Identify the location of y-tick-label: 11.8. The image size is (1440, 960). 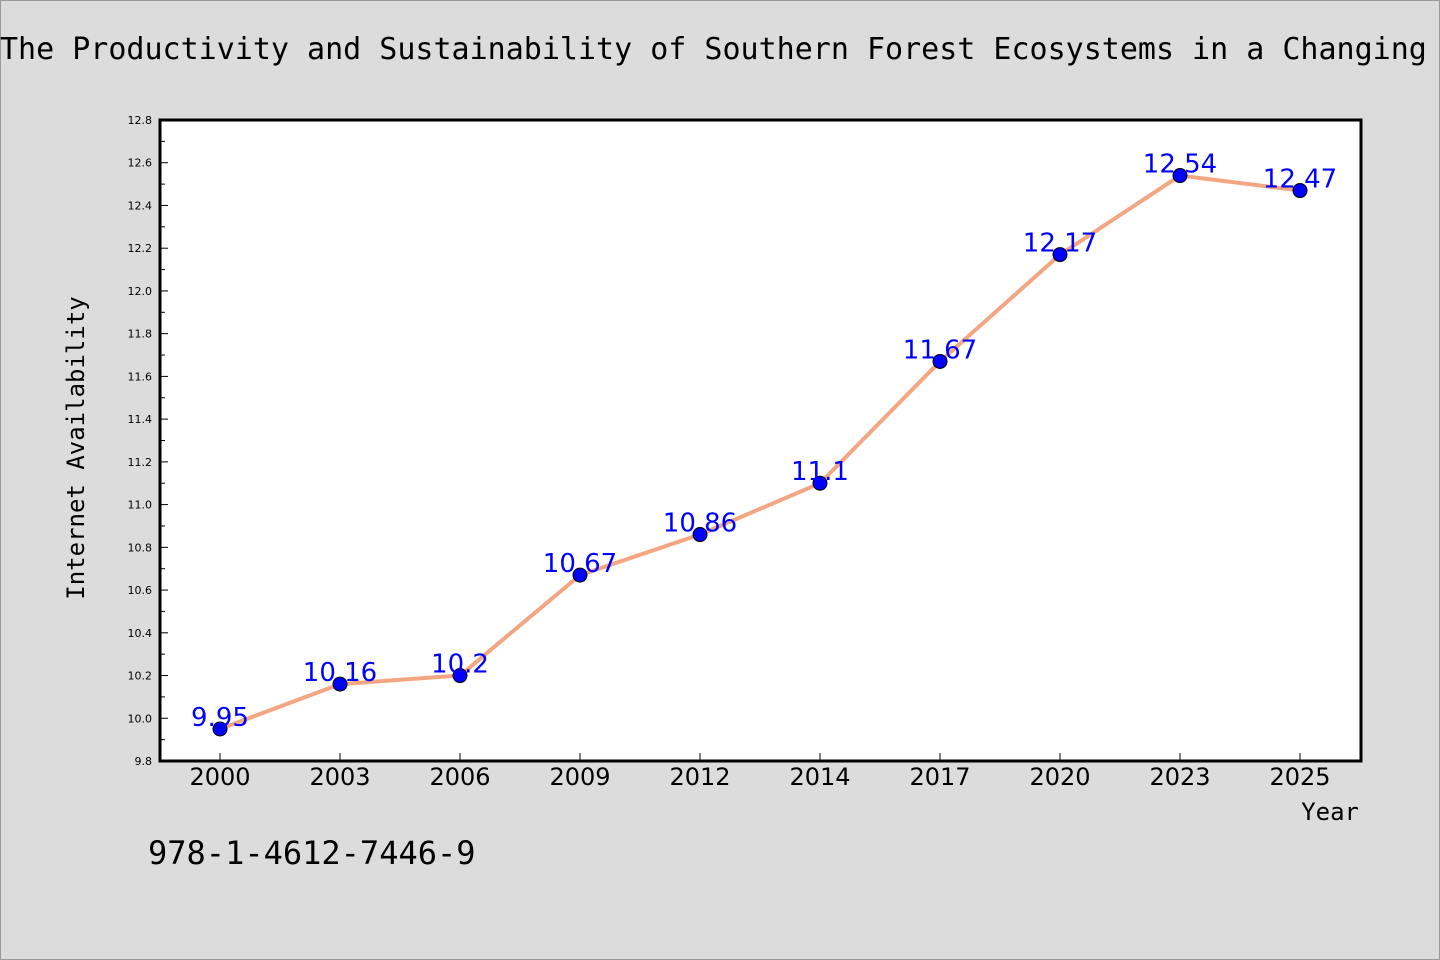
(140, 334).